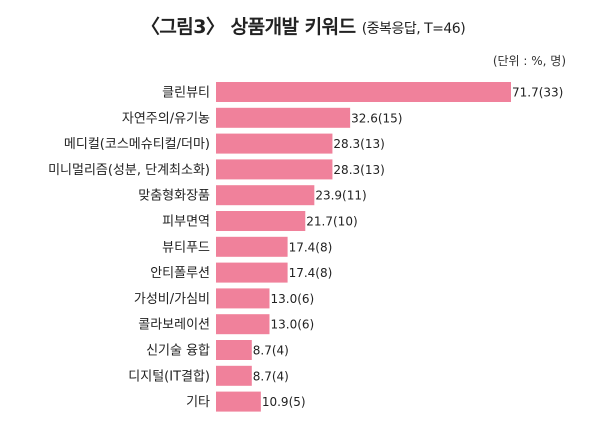  I want to click on category-label: 피부면역, so click(186, 222).